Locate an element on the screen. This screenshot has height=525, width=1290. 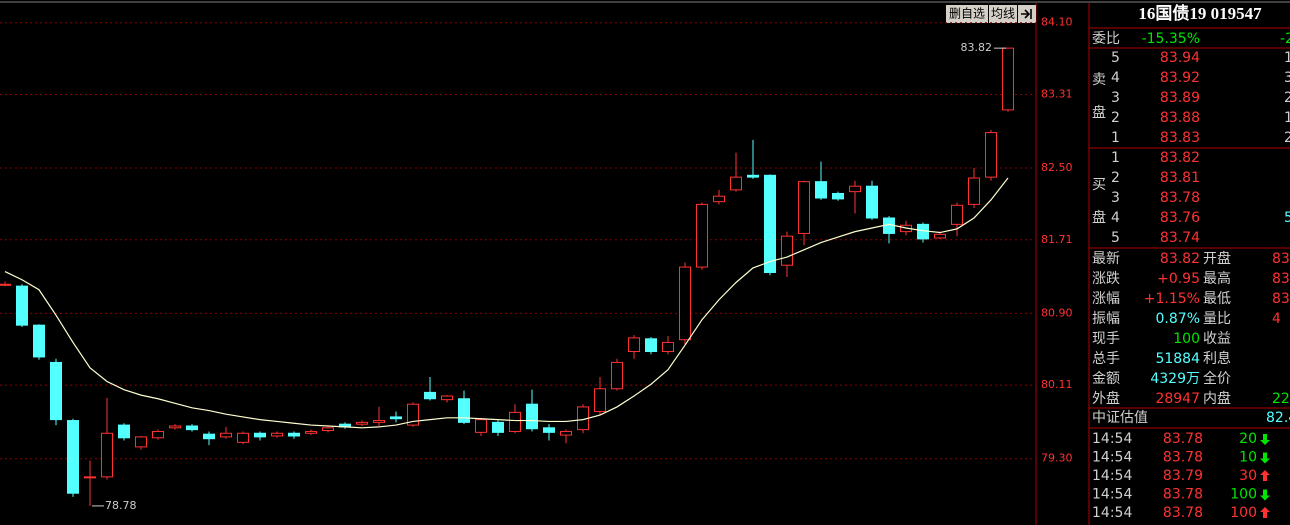
sell-label: 卖 is located at coordinates (1099, 80).